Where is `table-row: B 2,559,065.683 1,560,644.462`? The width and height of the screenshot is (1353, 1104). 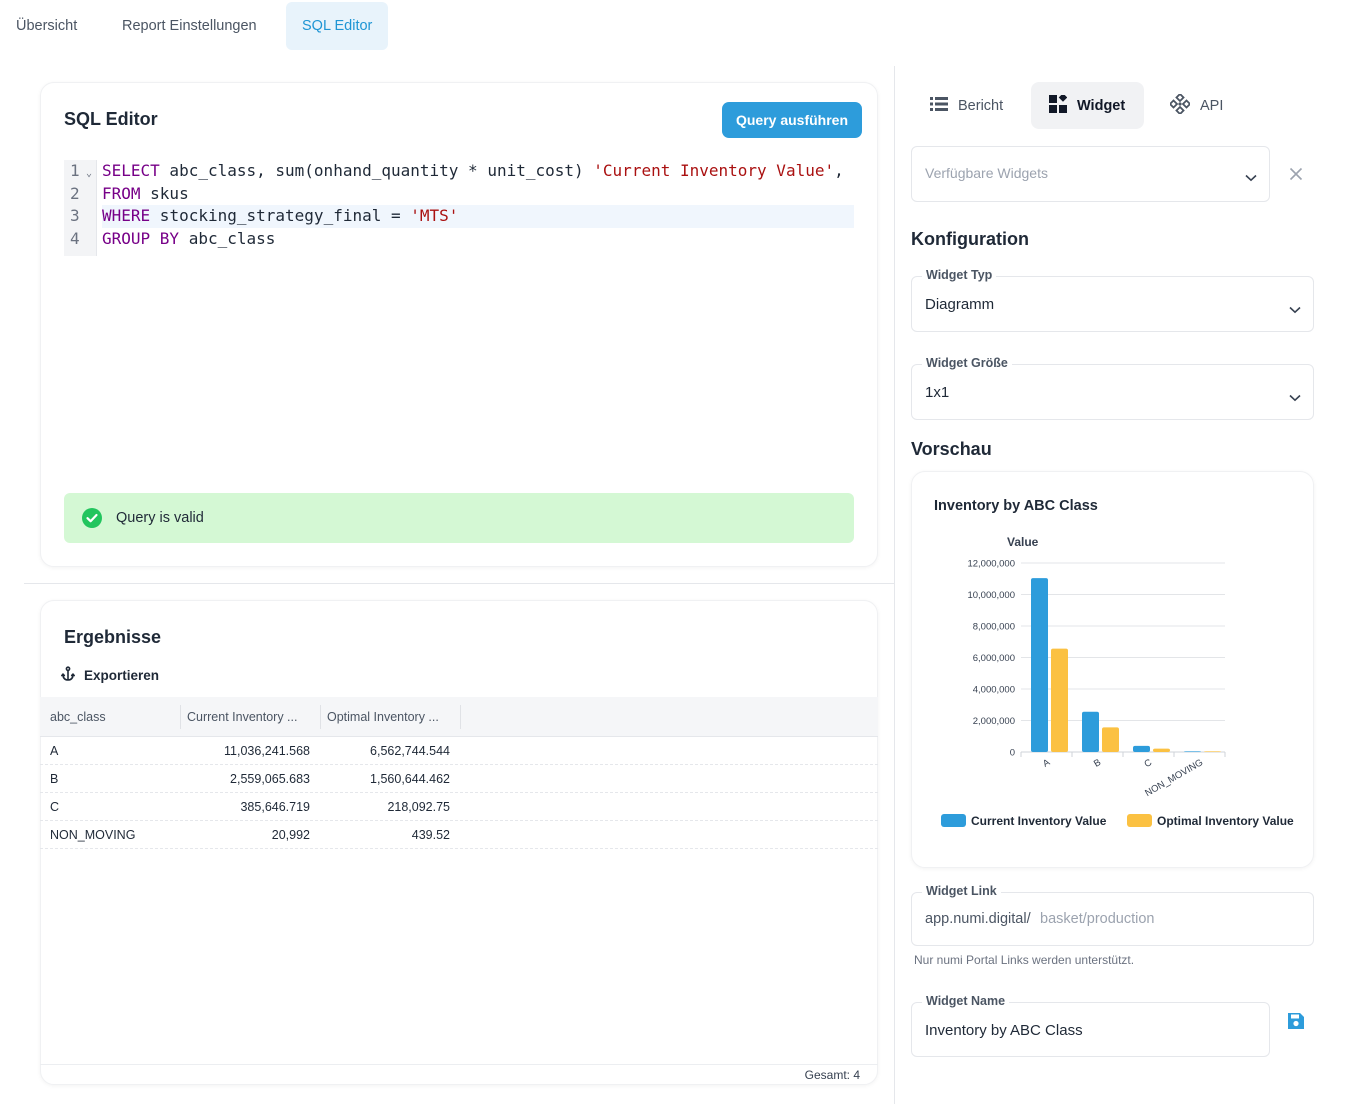
table-row: B 2,559,065.683 1,560,644.462 is located at coordinates (459, 779).